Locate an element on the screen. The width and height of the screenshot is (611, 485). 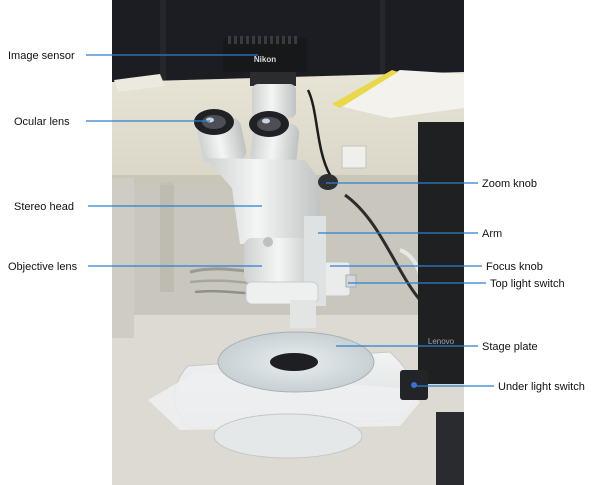
monitor-brand: Lenovo is located at coordinates (441, 341).